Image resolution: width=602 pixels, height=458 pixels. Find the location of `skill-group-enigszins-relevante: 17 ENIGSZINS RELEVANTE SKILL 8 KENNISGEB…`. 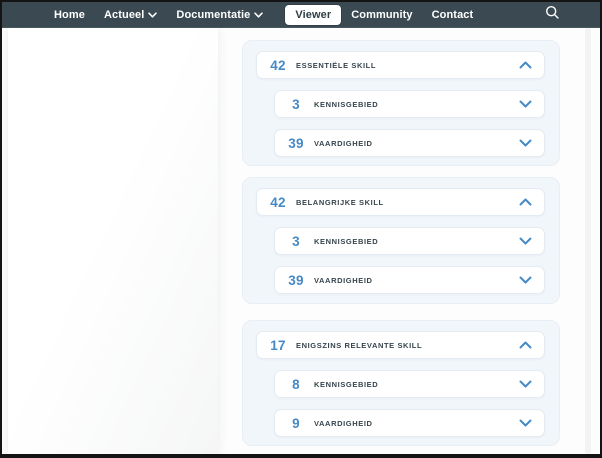

skill-group-enigszins-relevante: 17 ENIGSZINS RELEVANTE SKILL 8 KENNISGEB… is located at coordinates (401, 383).